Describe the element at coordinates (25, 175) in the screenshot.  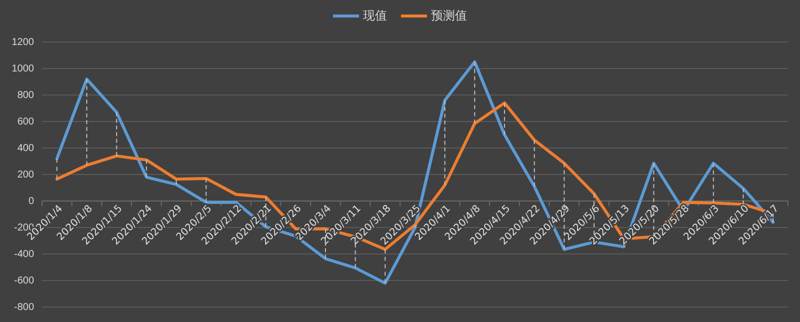
I see `y-tick-label: 200` at that location.